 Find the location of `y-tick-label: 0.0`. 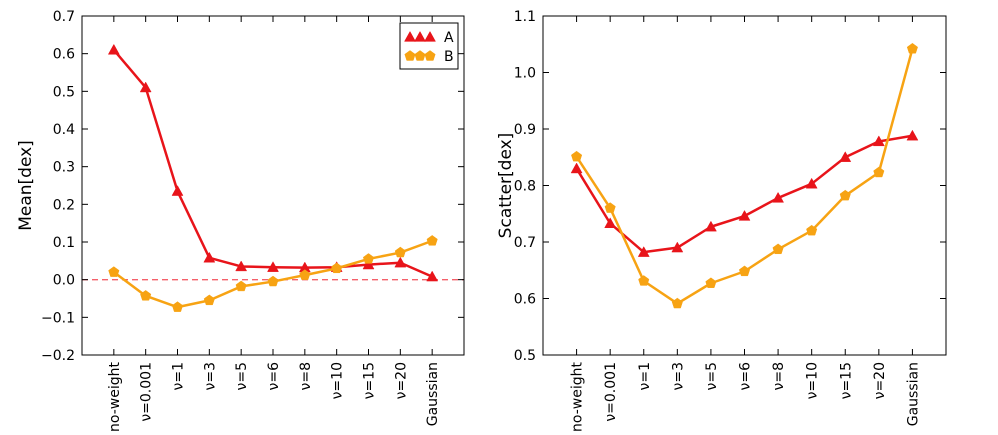

y-tick-label: 0.0 is located at coordinates (64, 281).